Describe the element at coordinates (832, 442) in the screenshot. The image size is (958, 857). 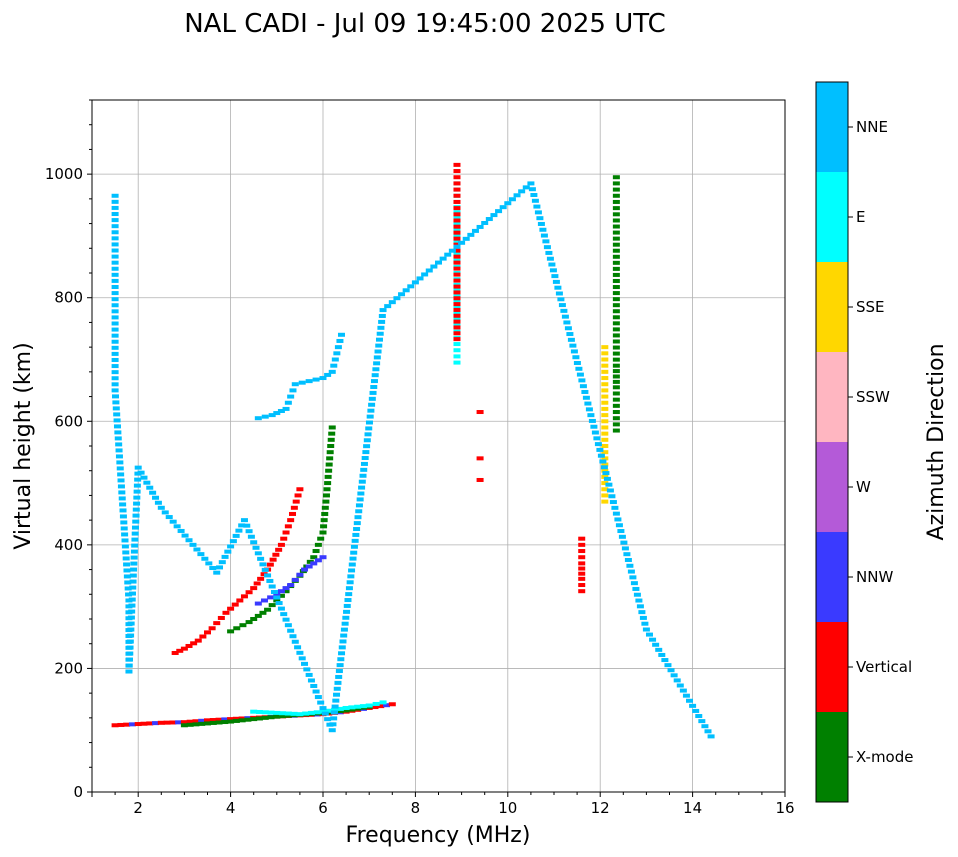
I see `colorbar-frame` at that location.